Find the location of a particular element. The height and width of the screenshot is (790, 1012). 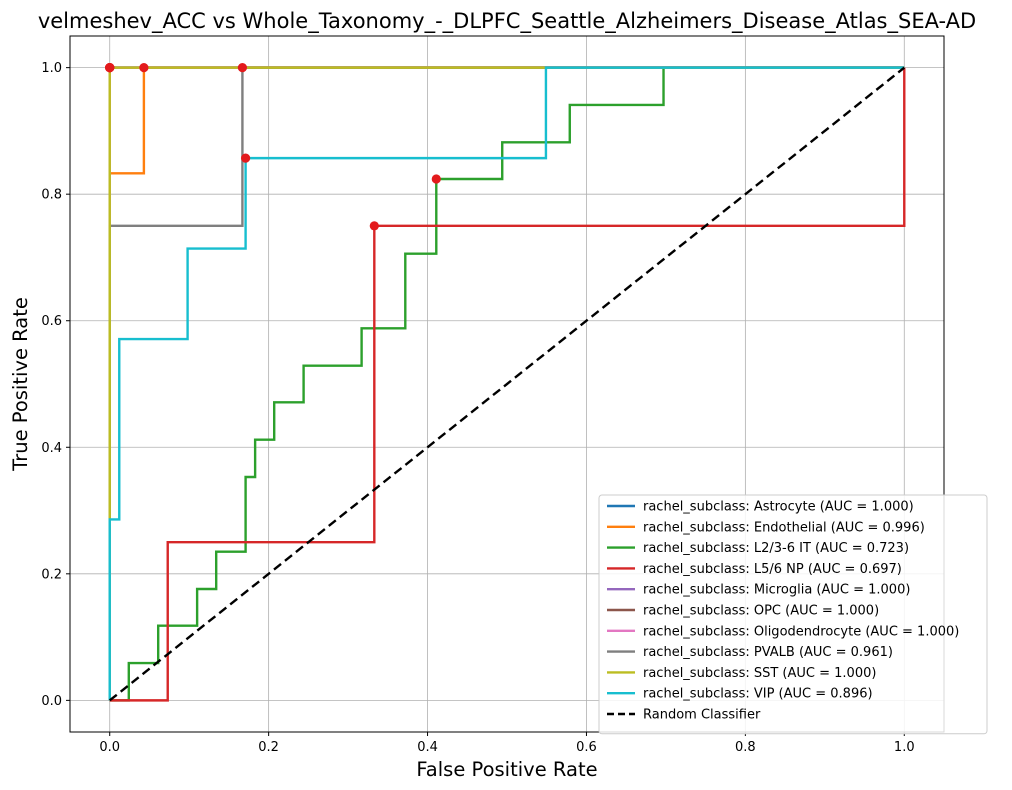

y-axis-title: True Positive Rate is located at coordinates (20, 384).